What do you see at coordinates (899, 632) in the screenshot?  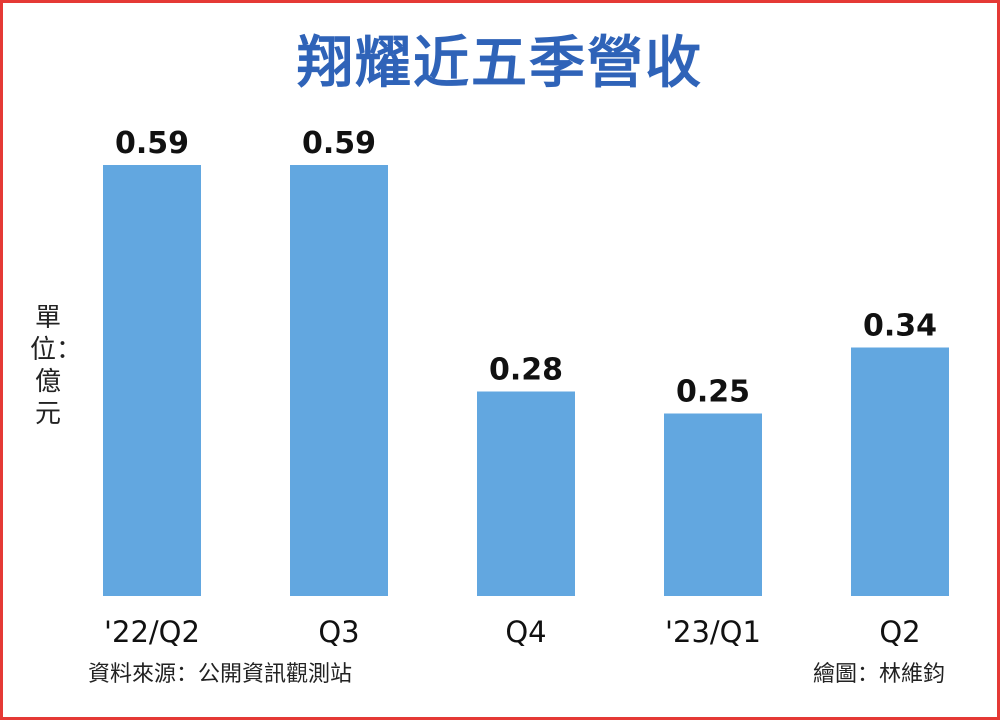 I see `x-tick-label-5: Q2` at bounding box center [899, 632].